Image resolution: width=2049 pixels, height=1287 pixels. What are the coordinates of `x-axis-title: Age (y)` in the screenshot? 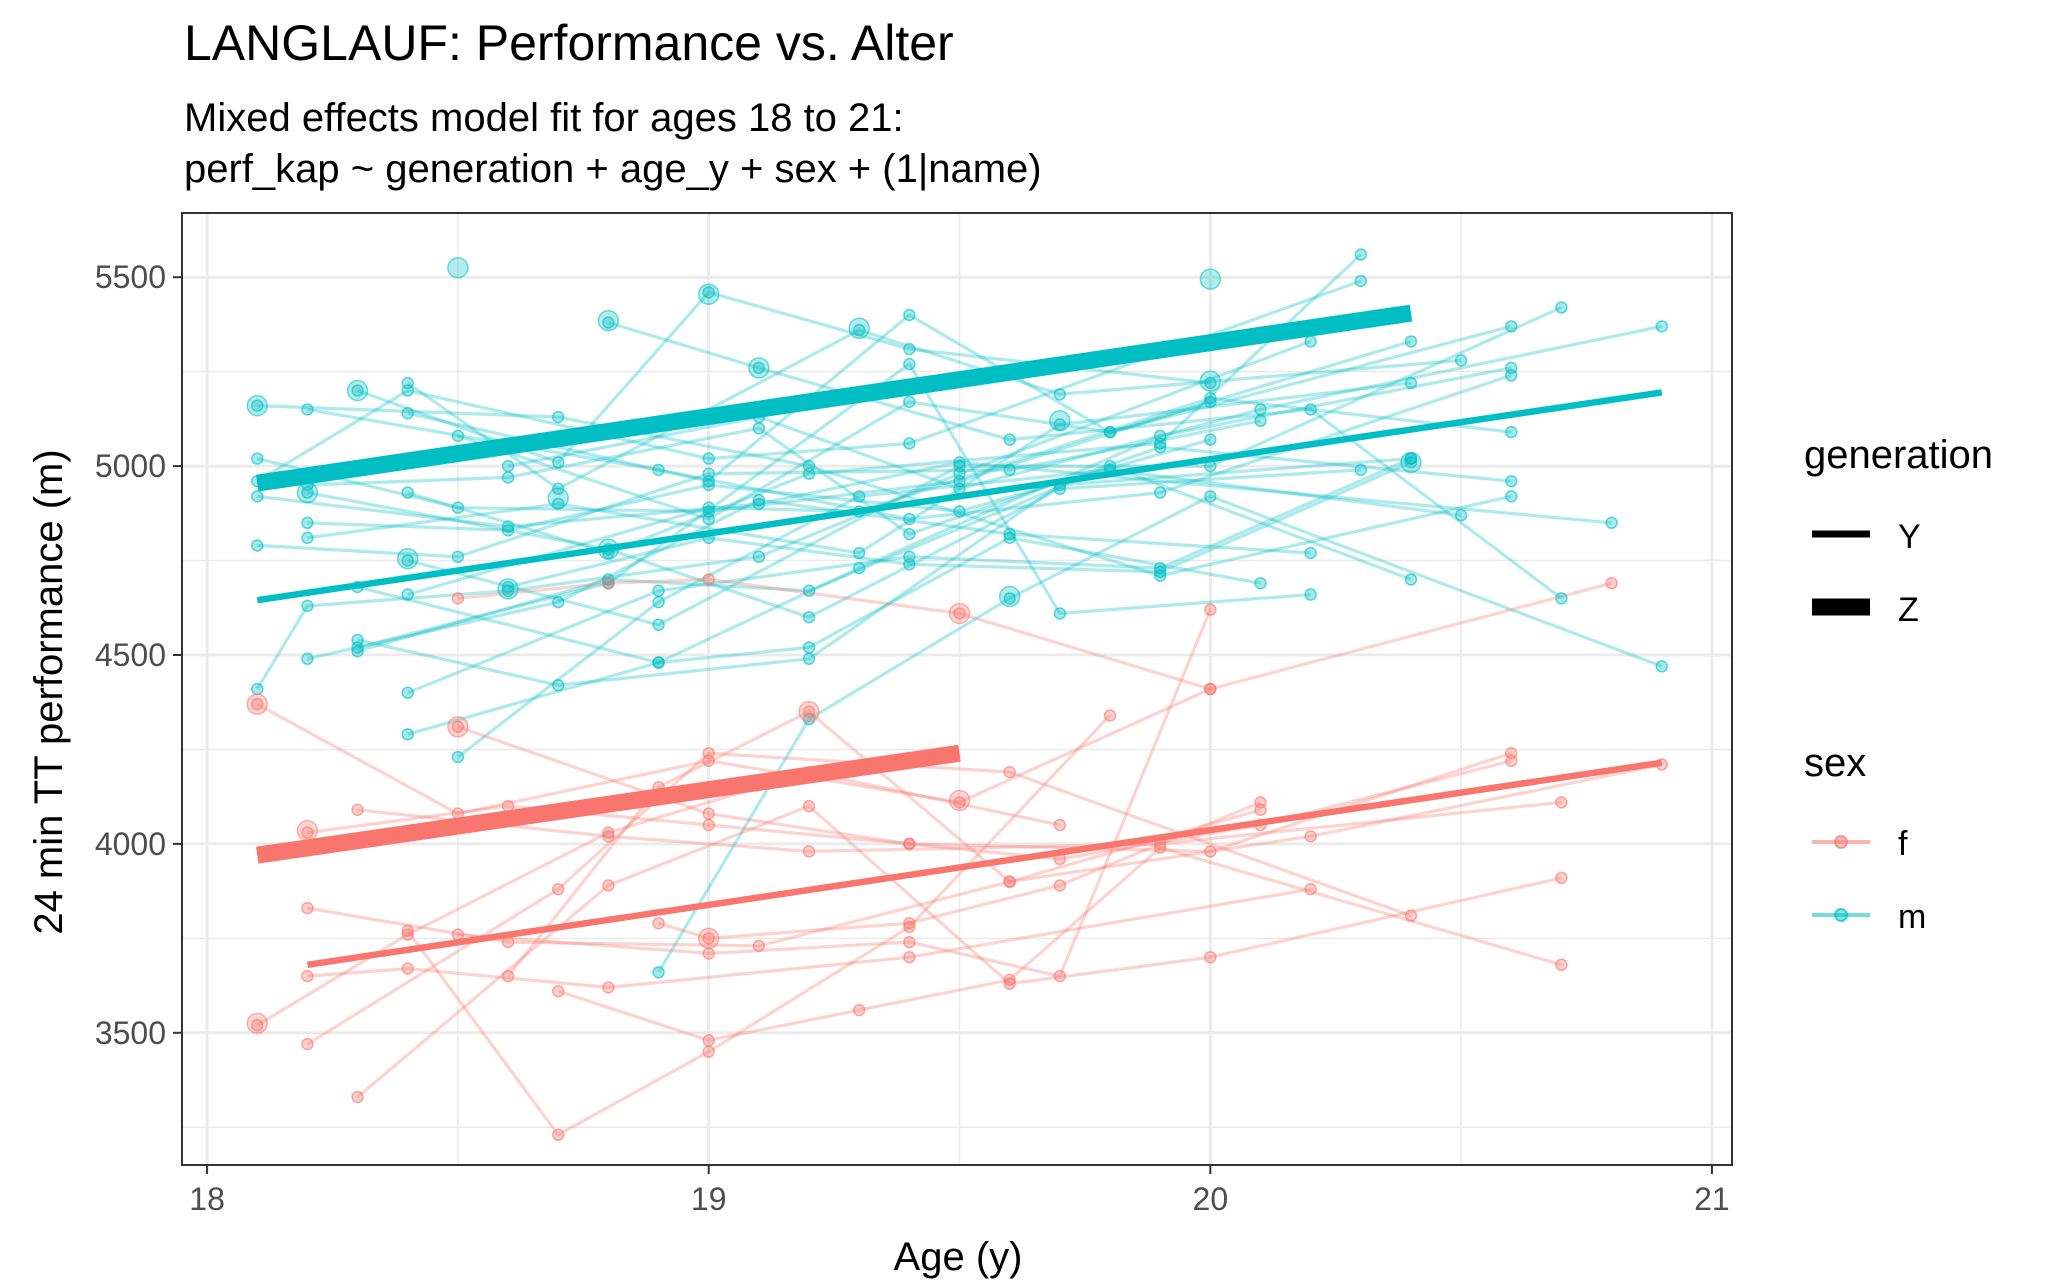 It's located at (958, 1257).